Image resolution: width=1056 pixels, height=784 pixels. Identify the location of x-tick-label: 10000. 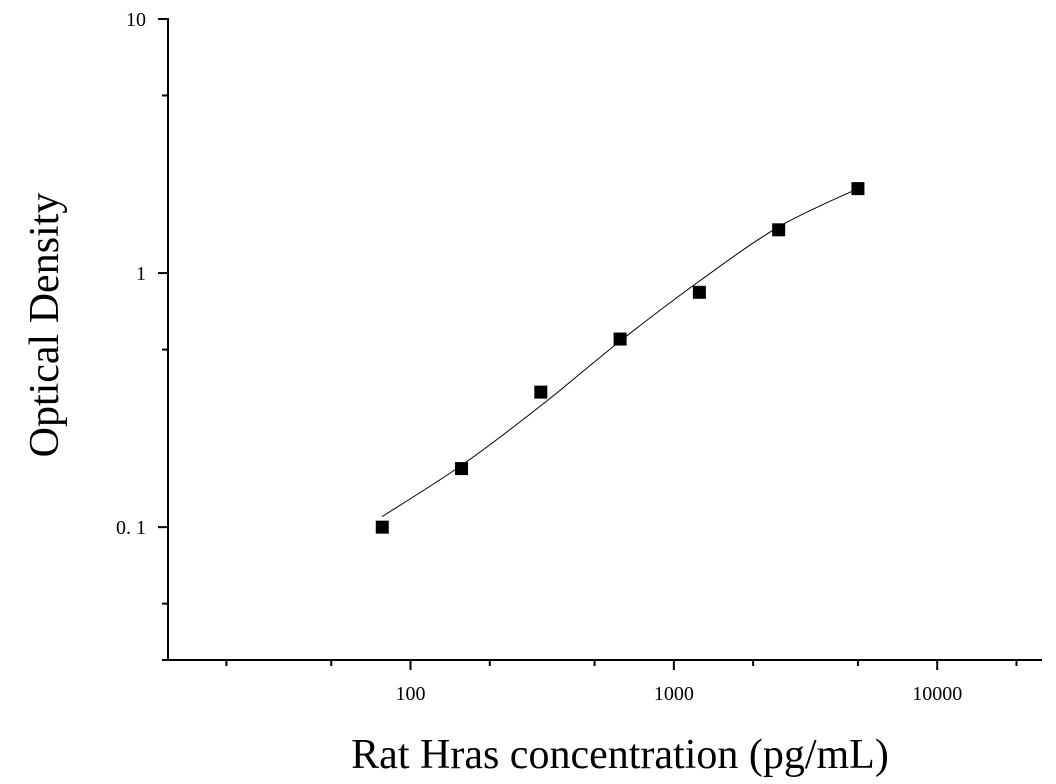
(937, 694).